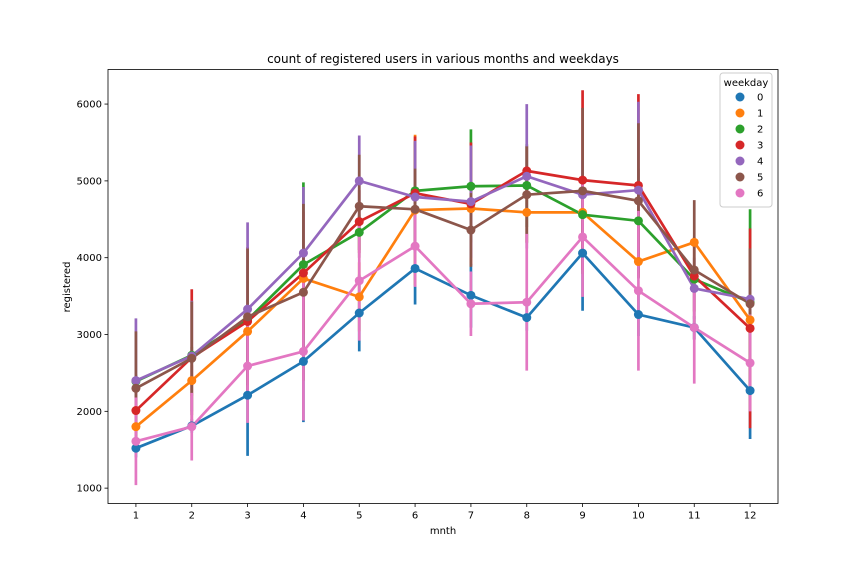 Image resolution: width=864 pixels, height=576 pixels. I want to click on legend-label-2: 2, so click(760, 130).